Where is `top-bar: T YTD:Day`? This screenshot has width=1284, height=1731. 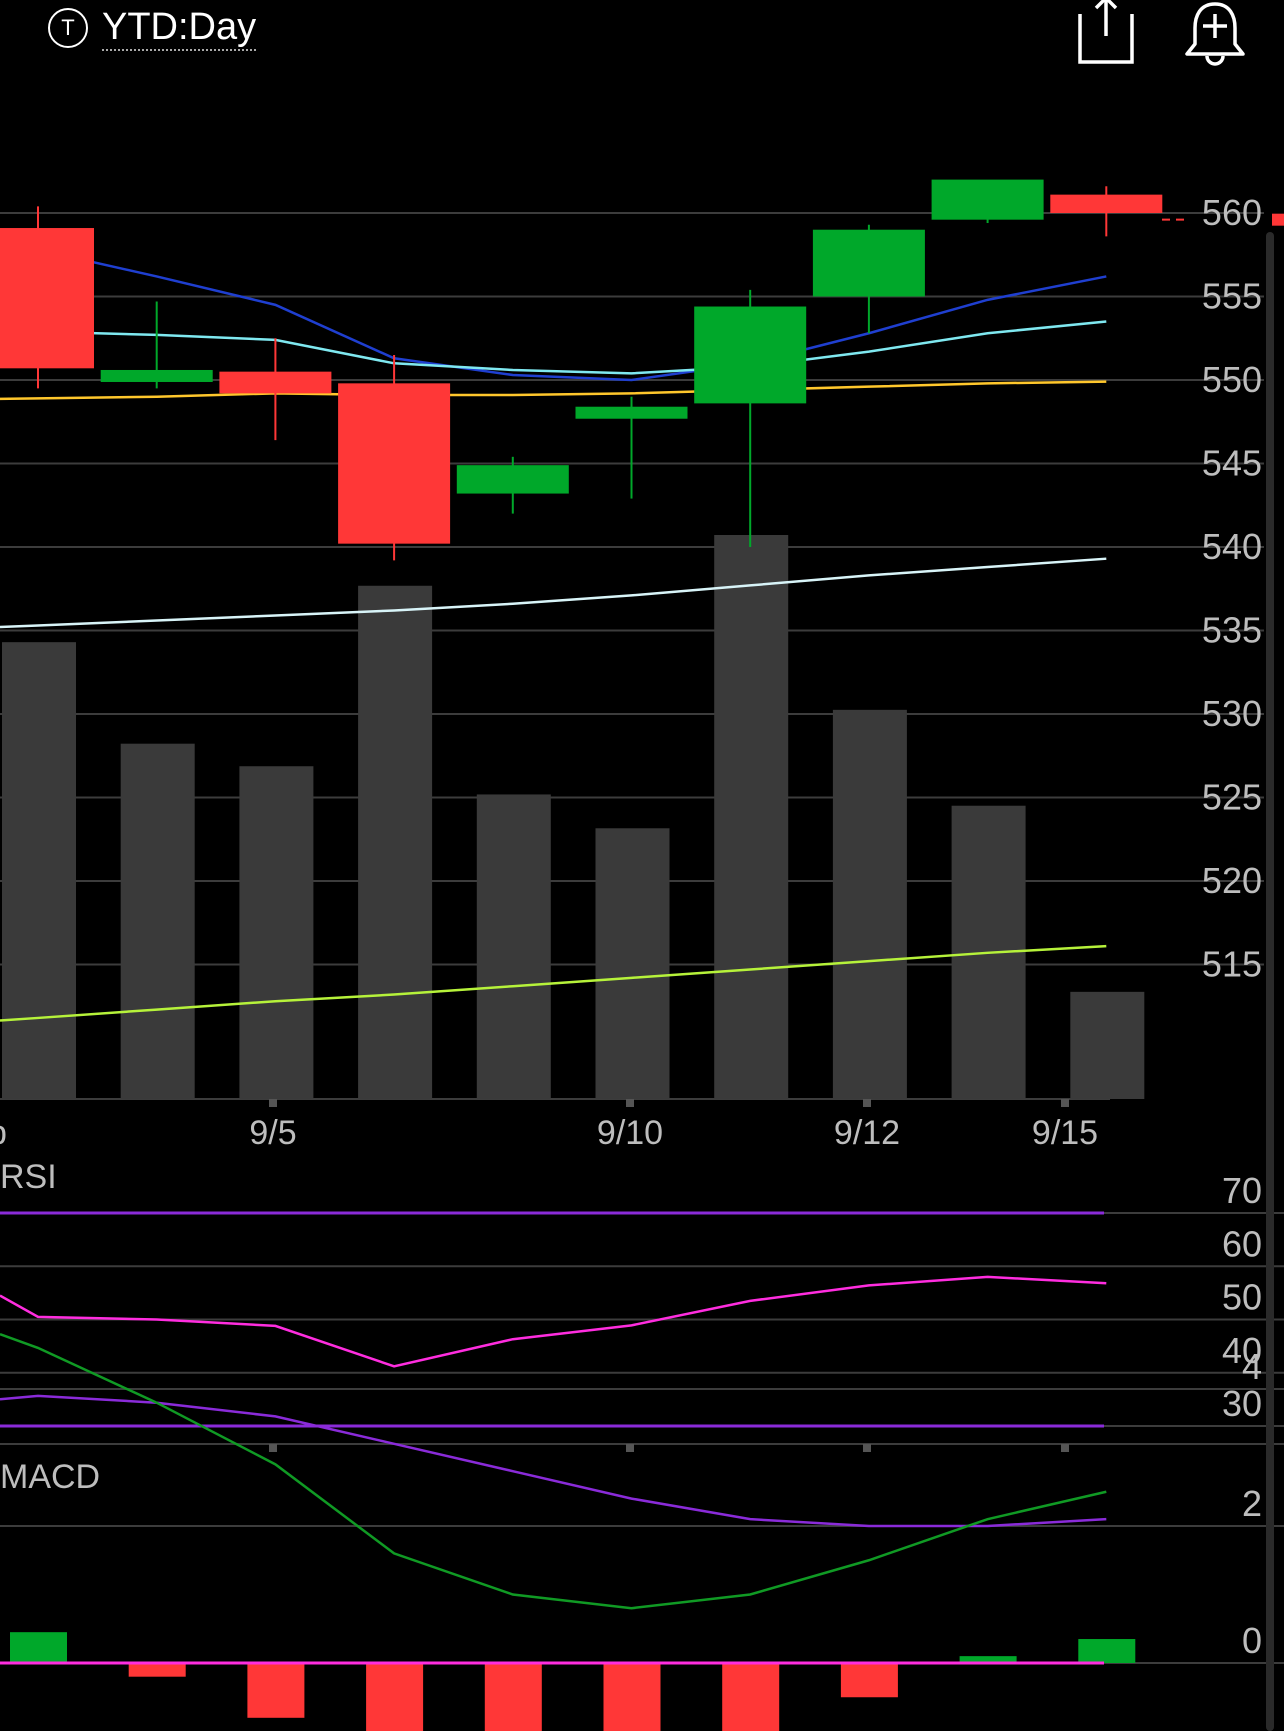 top-bar: T YTD:Day is located at coordinates (642, 33).